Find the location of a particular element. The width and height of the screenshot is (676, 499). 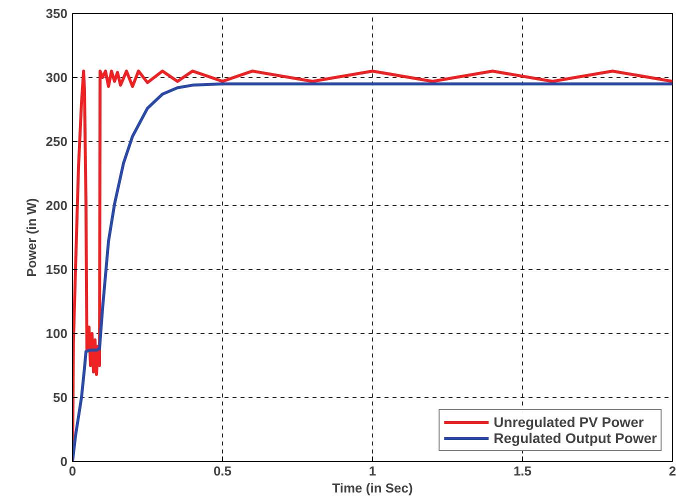

y-tick-label: 350 is located at coordinates (57, 13).